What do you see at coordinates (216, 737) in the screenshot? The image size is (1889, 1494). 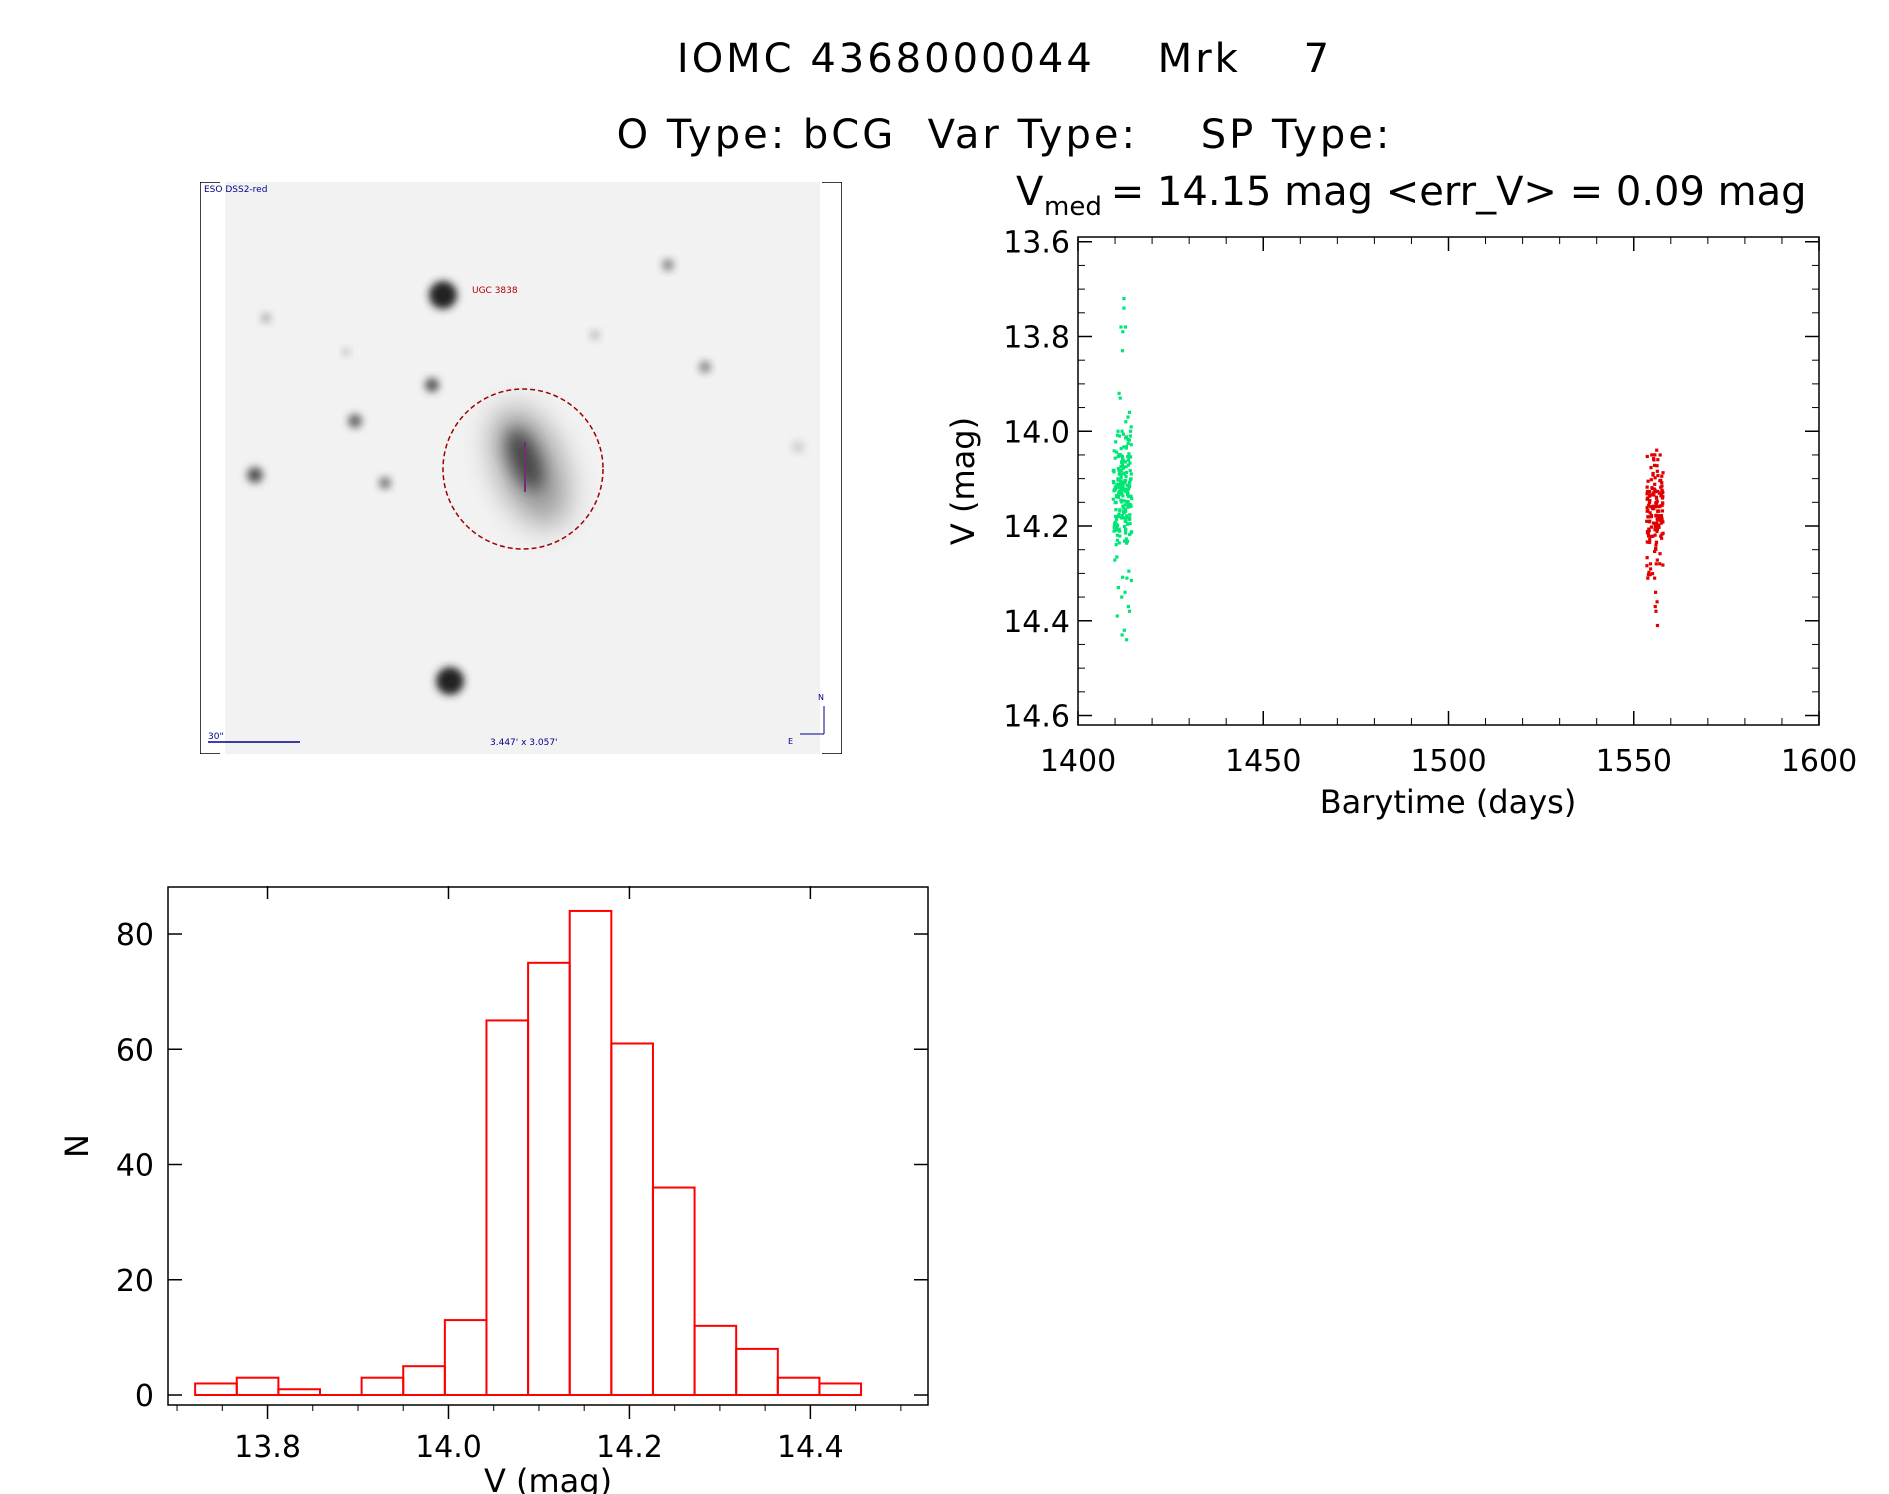 I see `scale-label: 30"` at bounding box center [216, 737].